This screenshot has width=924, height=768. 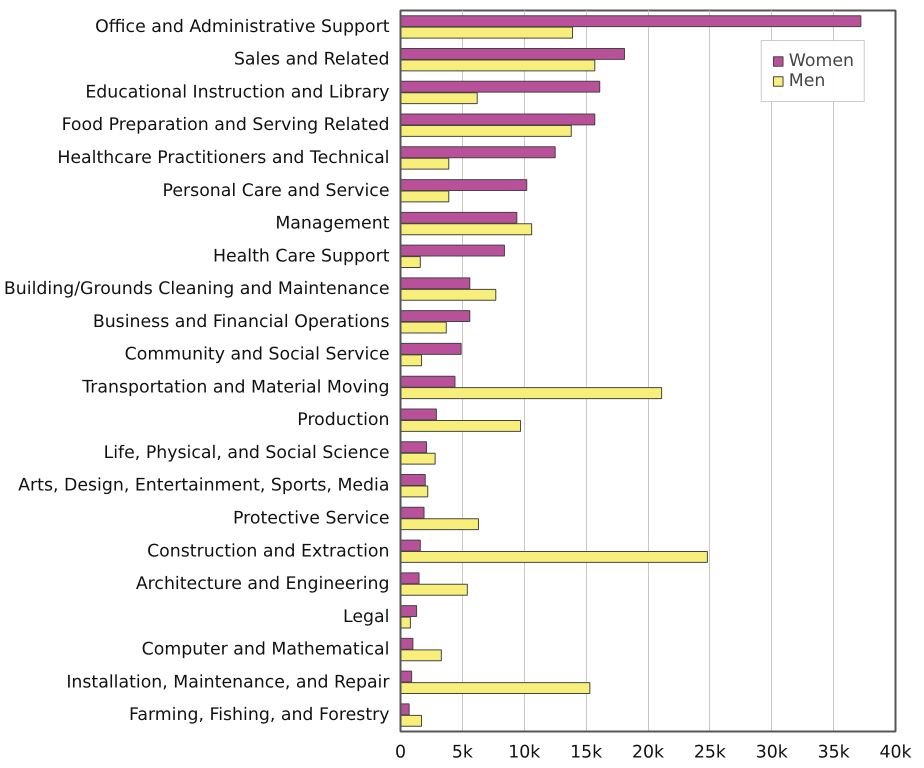 What do you see at coordinates (263, 584) in the screenshot?
I see `y-tick-label: Architecture and Engineering` at bounding box center [263, 584].